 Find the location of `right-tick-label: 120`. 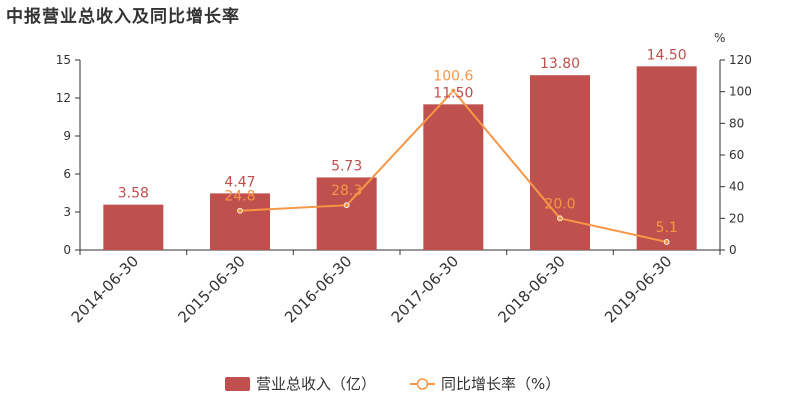

right-tick-label: 120 is located at coordinates (740, 60).